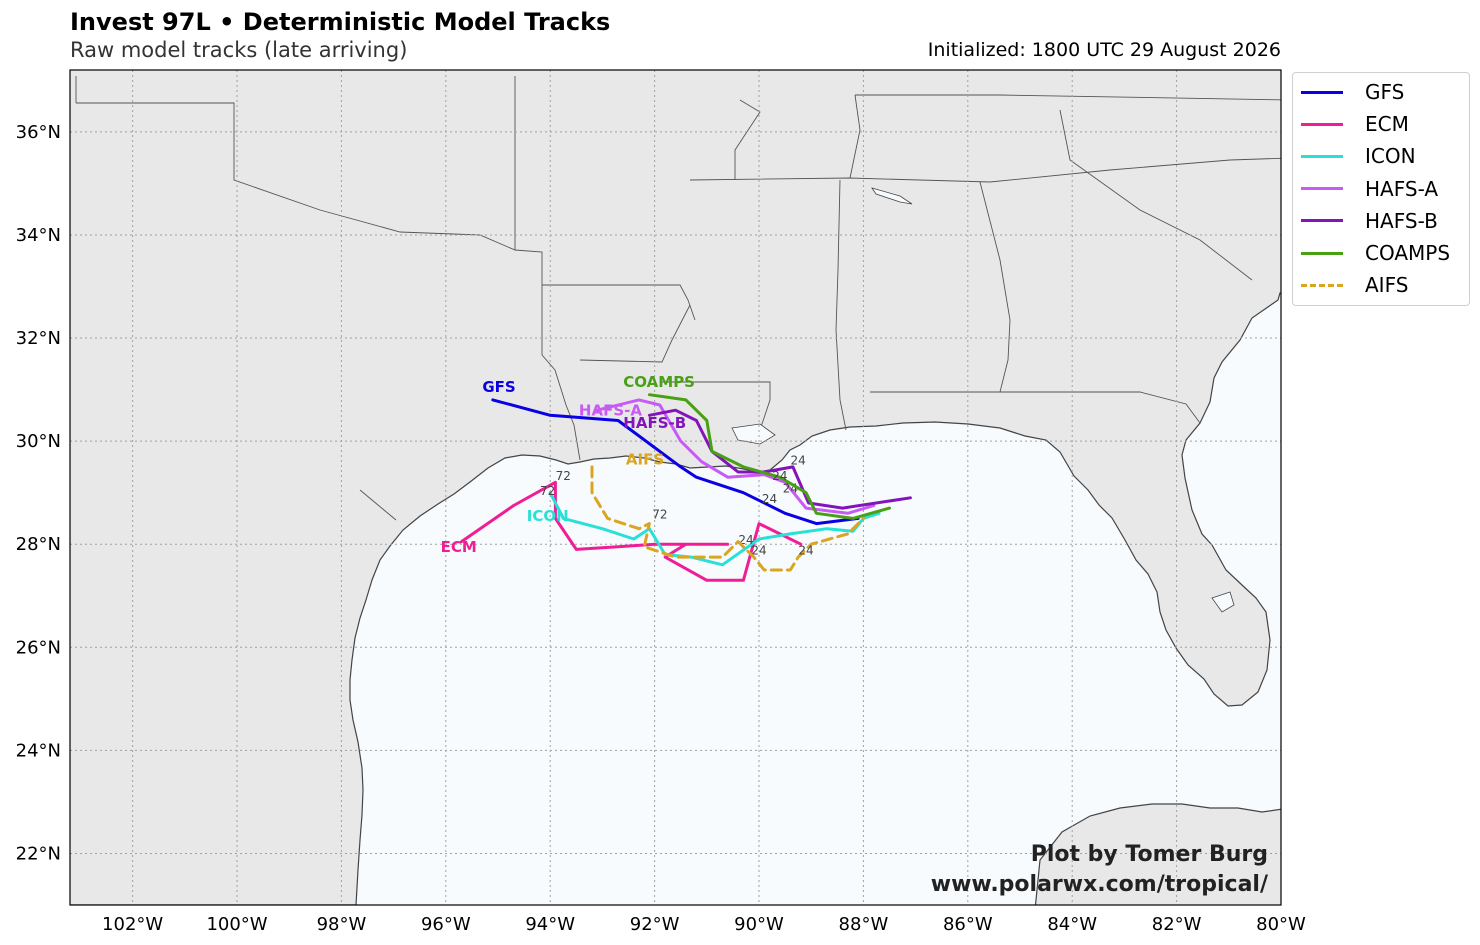 The height and width of the screenshot is (945, 1480). What do you see at coordinates (1408, 253) in the screenshot?
I see `legend-label: COAMPS` at bounding box center [1408, 253].